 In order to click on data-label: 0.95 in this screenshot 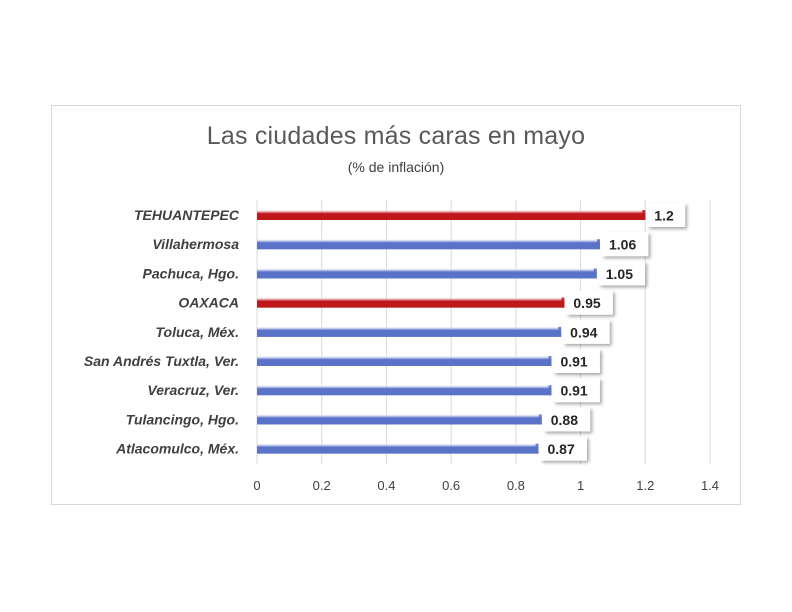, I will do `click(586, 303)`.